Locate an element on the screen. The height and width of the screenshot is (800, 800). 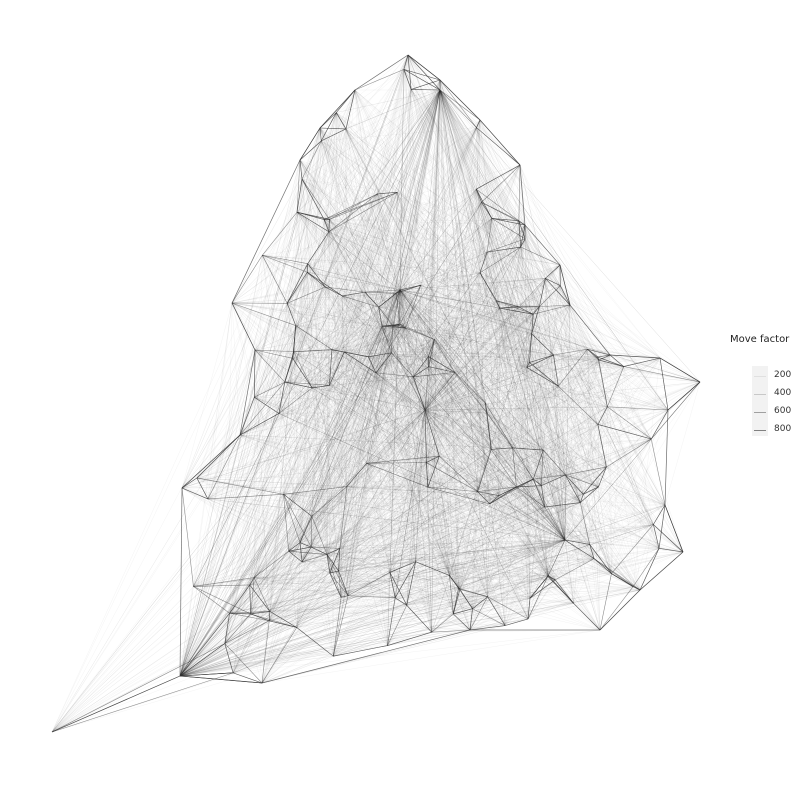
legend-line-swatch is located at coordinates (760, 430).